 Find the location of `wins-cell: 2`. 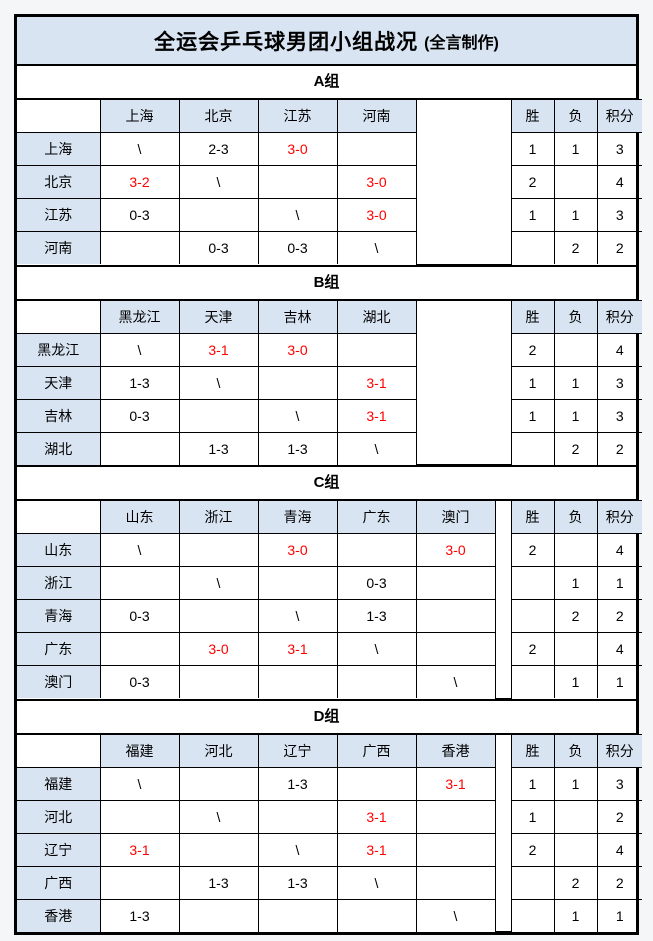

wins-cell: 2 is located at coordinates (532, 349).